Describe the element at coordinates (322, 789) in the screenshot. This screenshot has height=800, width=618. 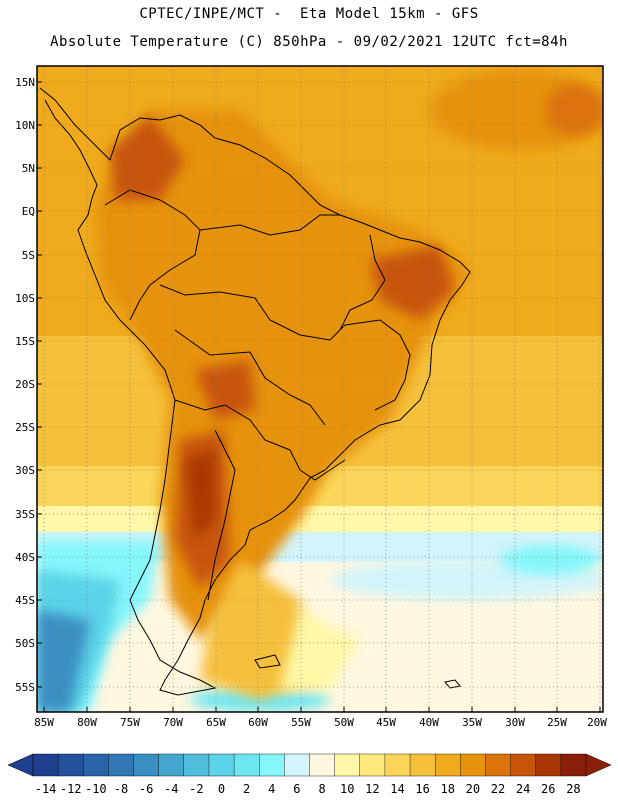
I see `color-scale-label: 8` at that location.